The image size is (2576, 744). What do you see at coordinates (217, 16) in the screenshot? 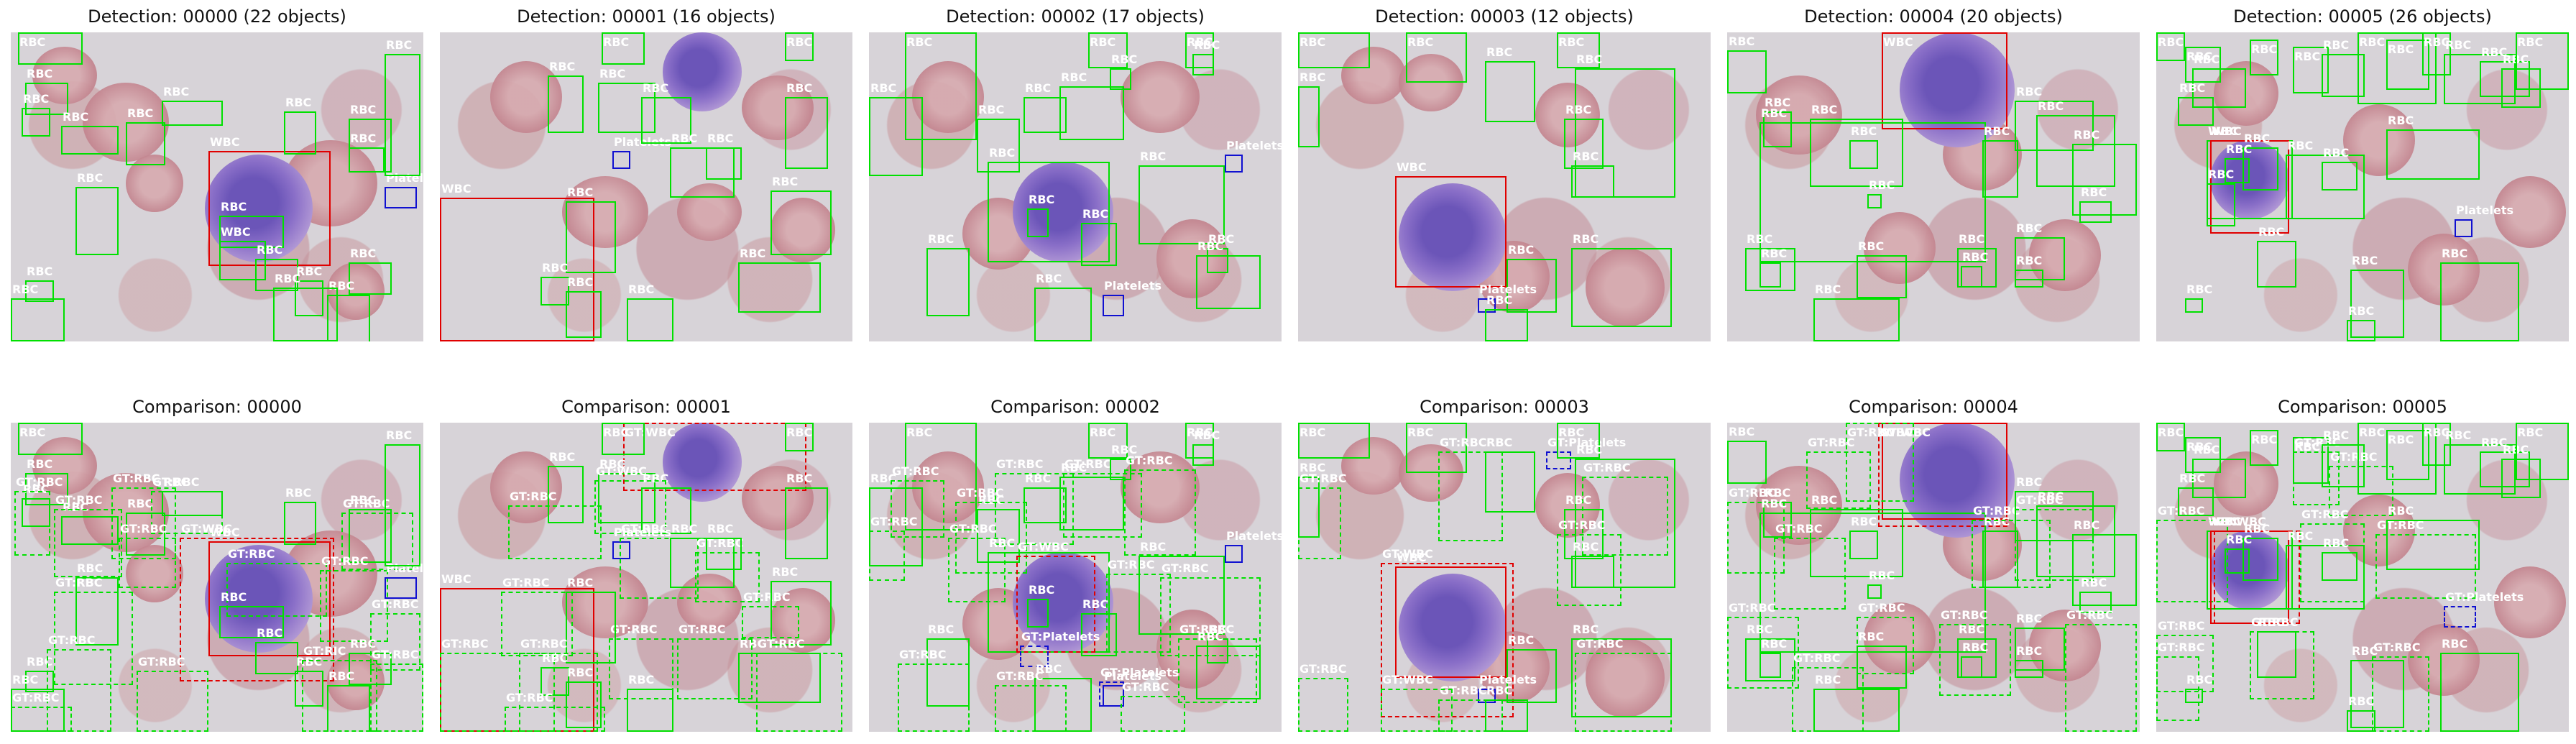
I see `panel-title: Detection: 00000 (22 objects)` at bounding box center [217, 16].